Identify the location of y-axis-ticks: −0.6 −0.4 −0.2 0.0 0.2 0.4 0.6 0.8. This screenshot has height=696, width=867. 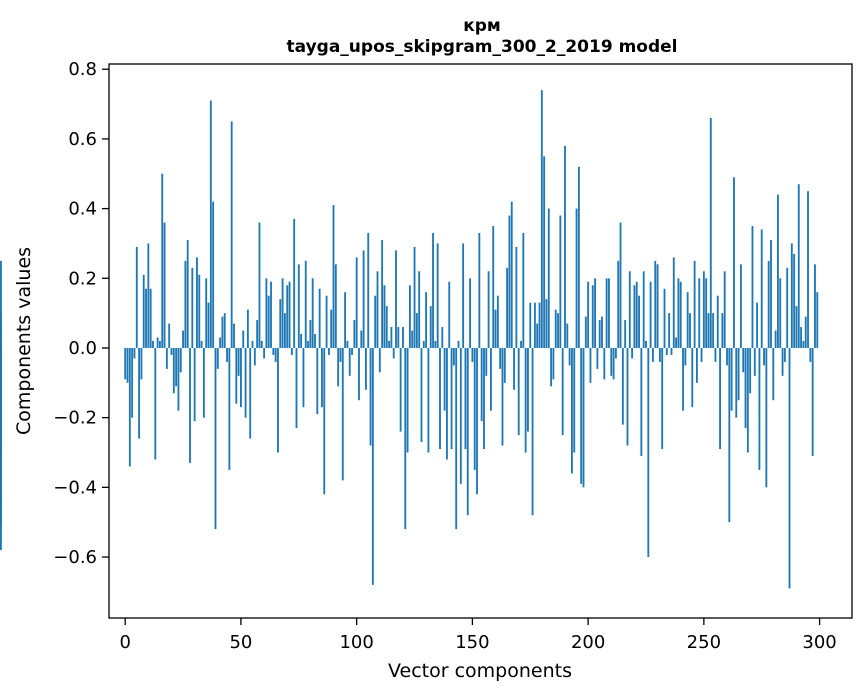
(81, 313).